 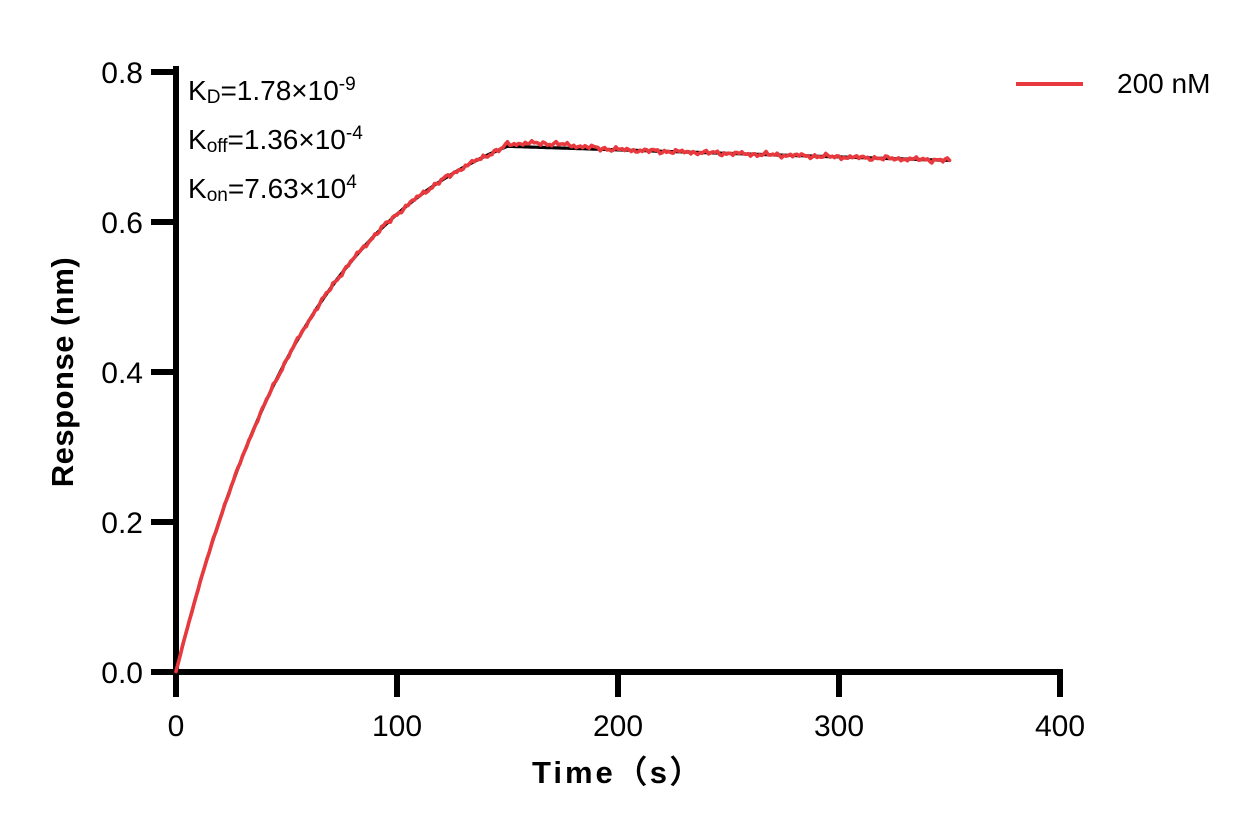 What do you see at coordinates (618, 726) in the screenshot?
I see `x-tick-label: 200` at bounding box center [618, 726].